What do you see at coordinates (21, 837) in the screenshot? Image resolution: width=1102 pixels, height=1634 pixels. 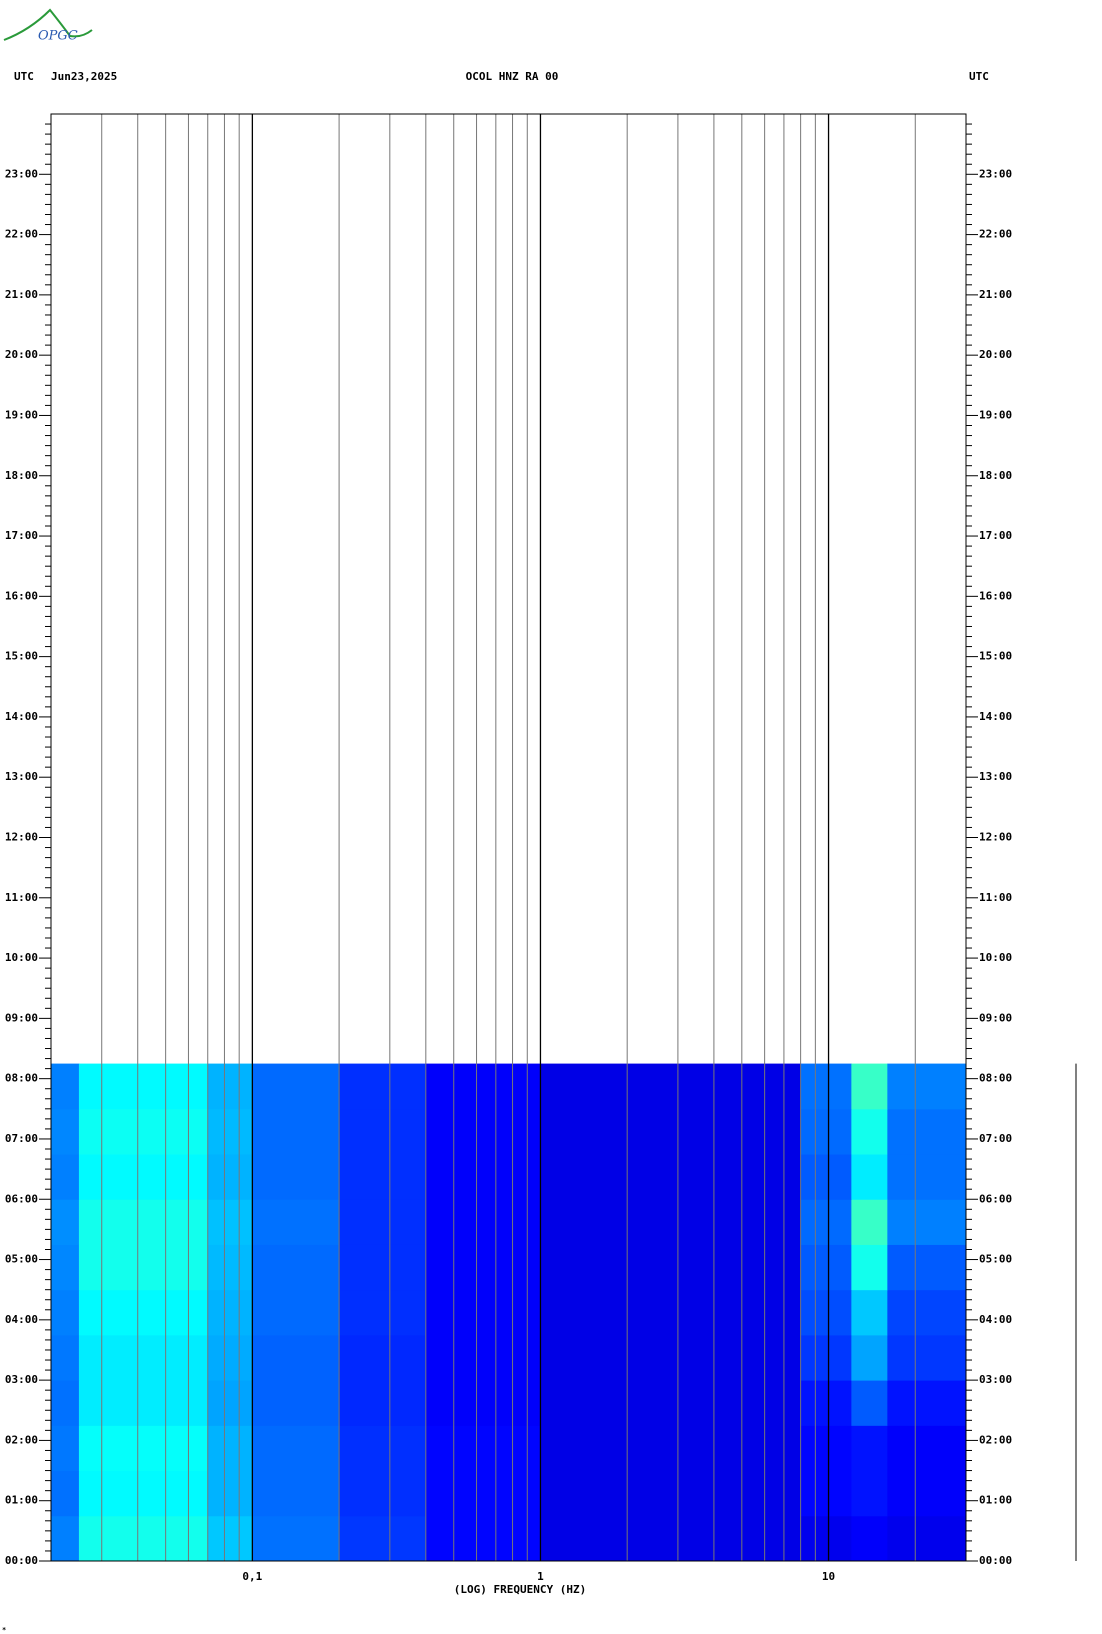 I see `y-tick-label: 12:00` at bounding box center [21, 837].